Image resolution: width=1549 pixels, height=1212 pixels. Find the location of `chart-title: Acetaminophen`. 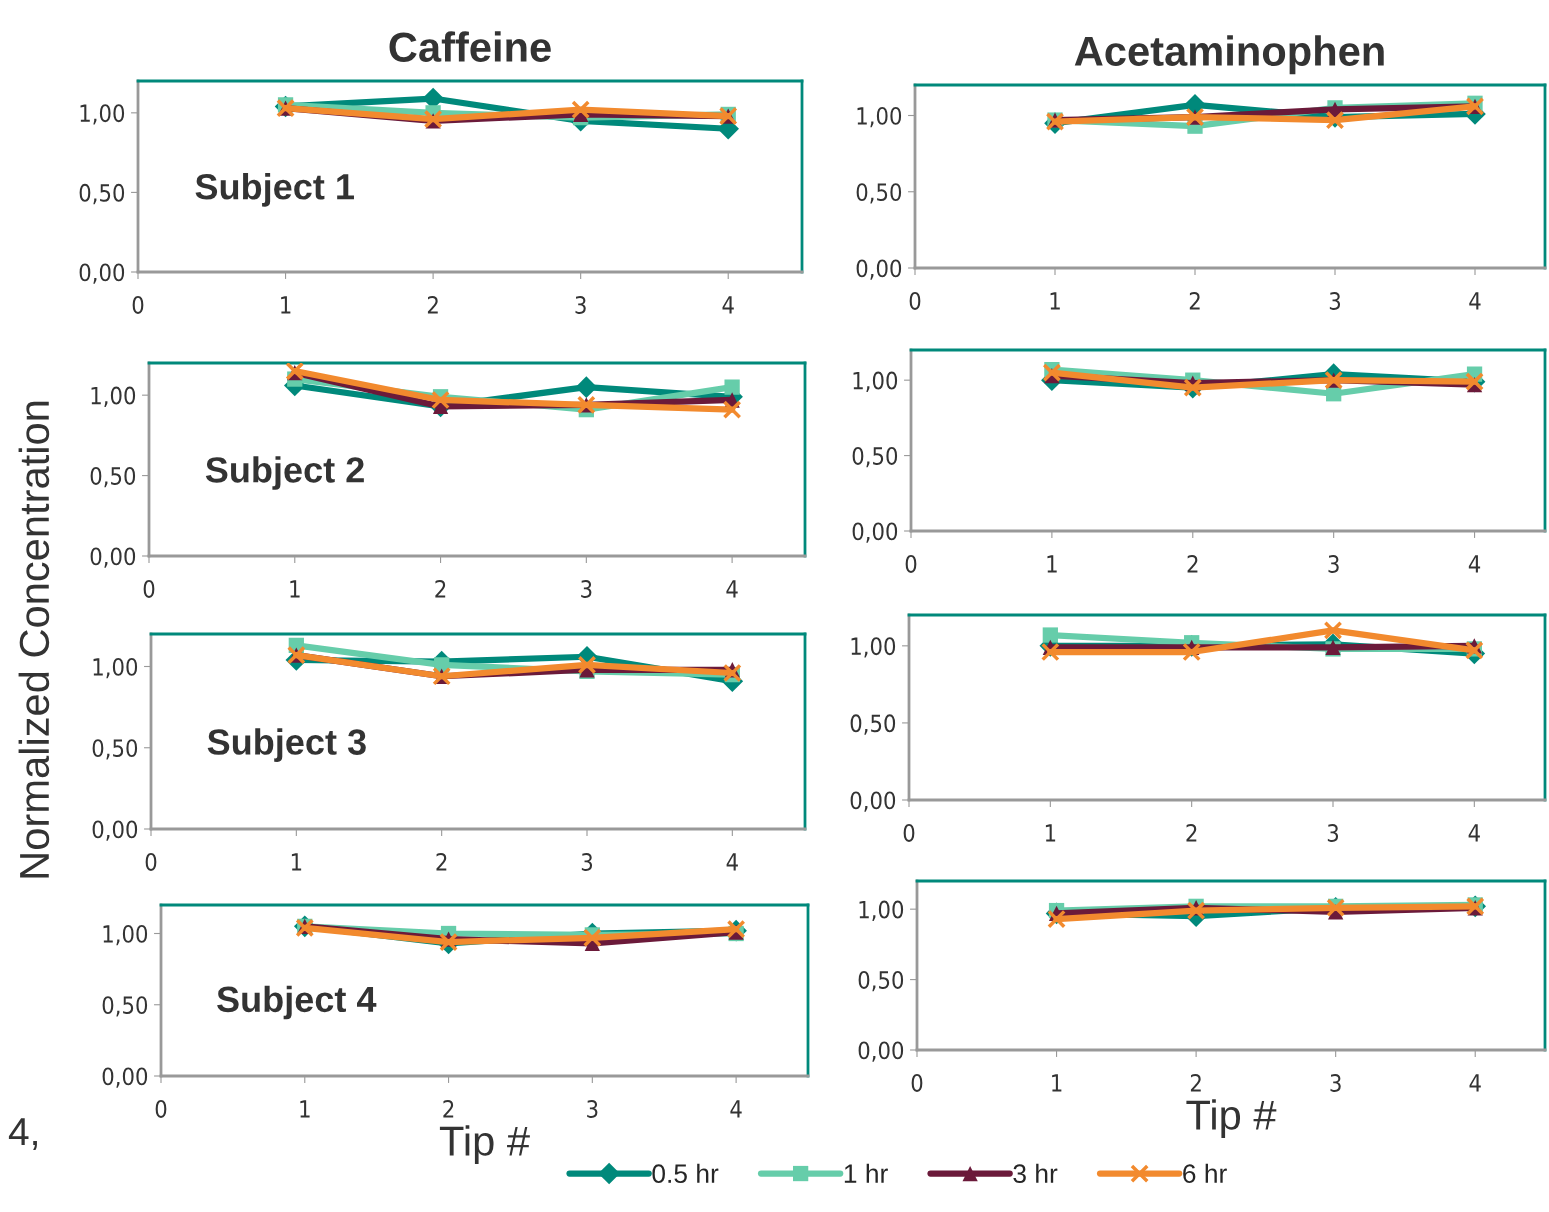

chart-title: Acetaminophen is located at coordinates (1229, 55).